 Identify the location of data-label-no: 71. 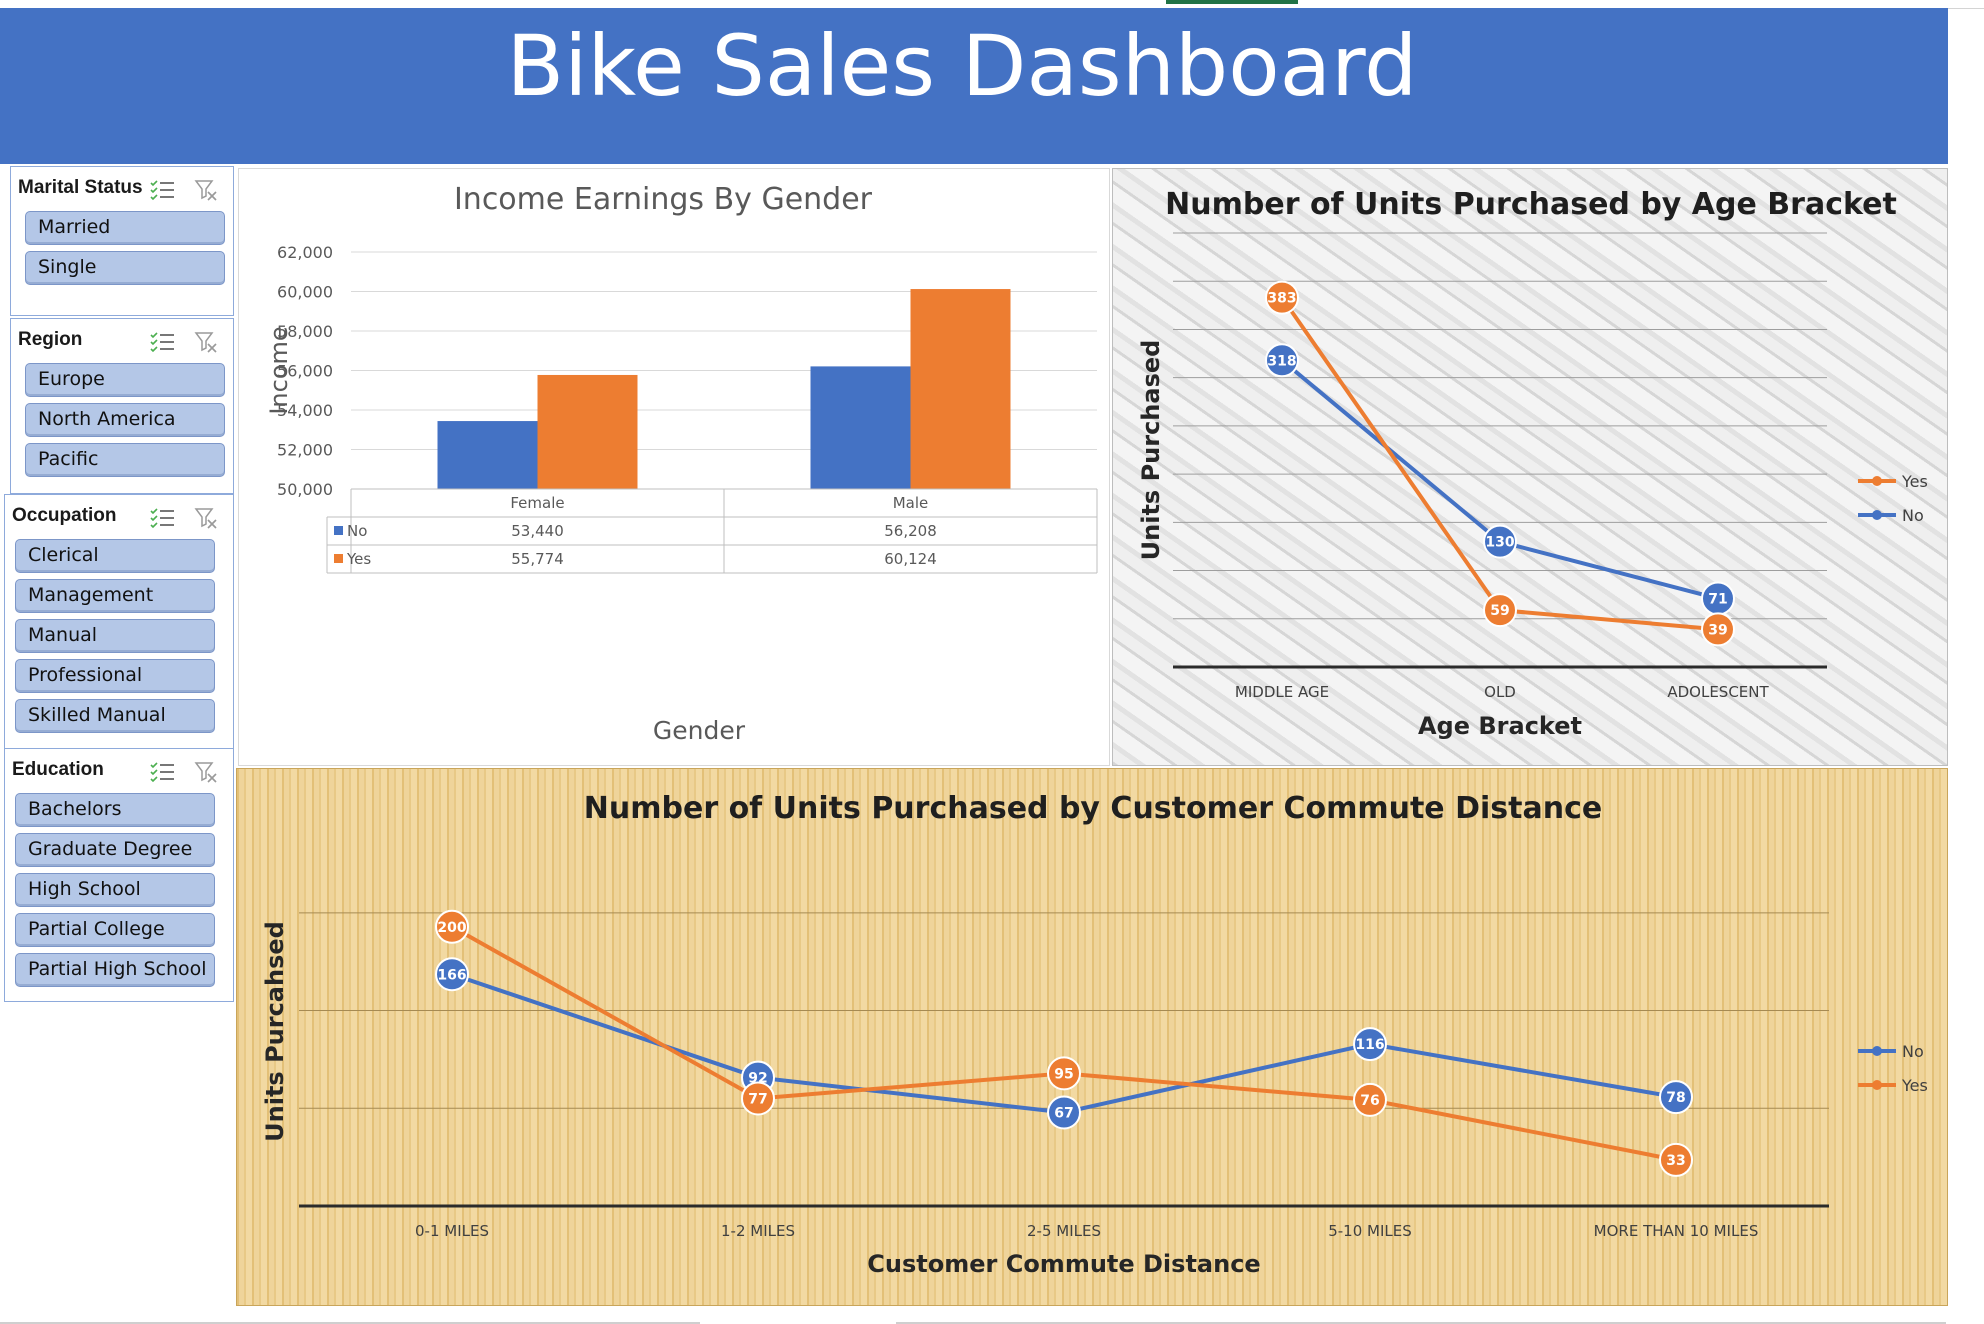
(1717, 600).